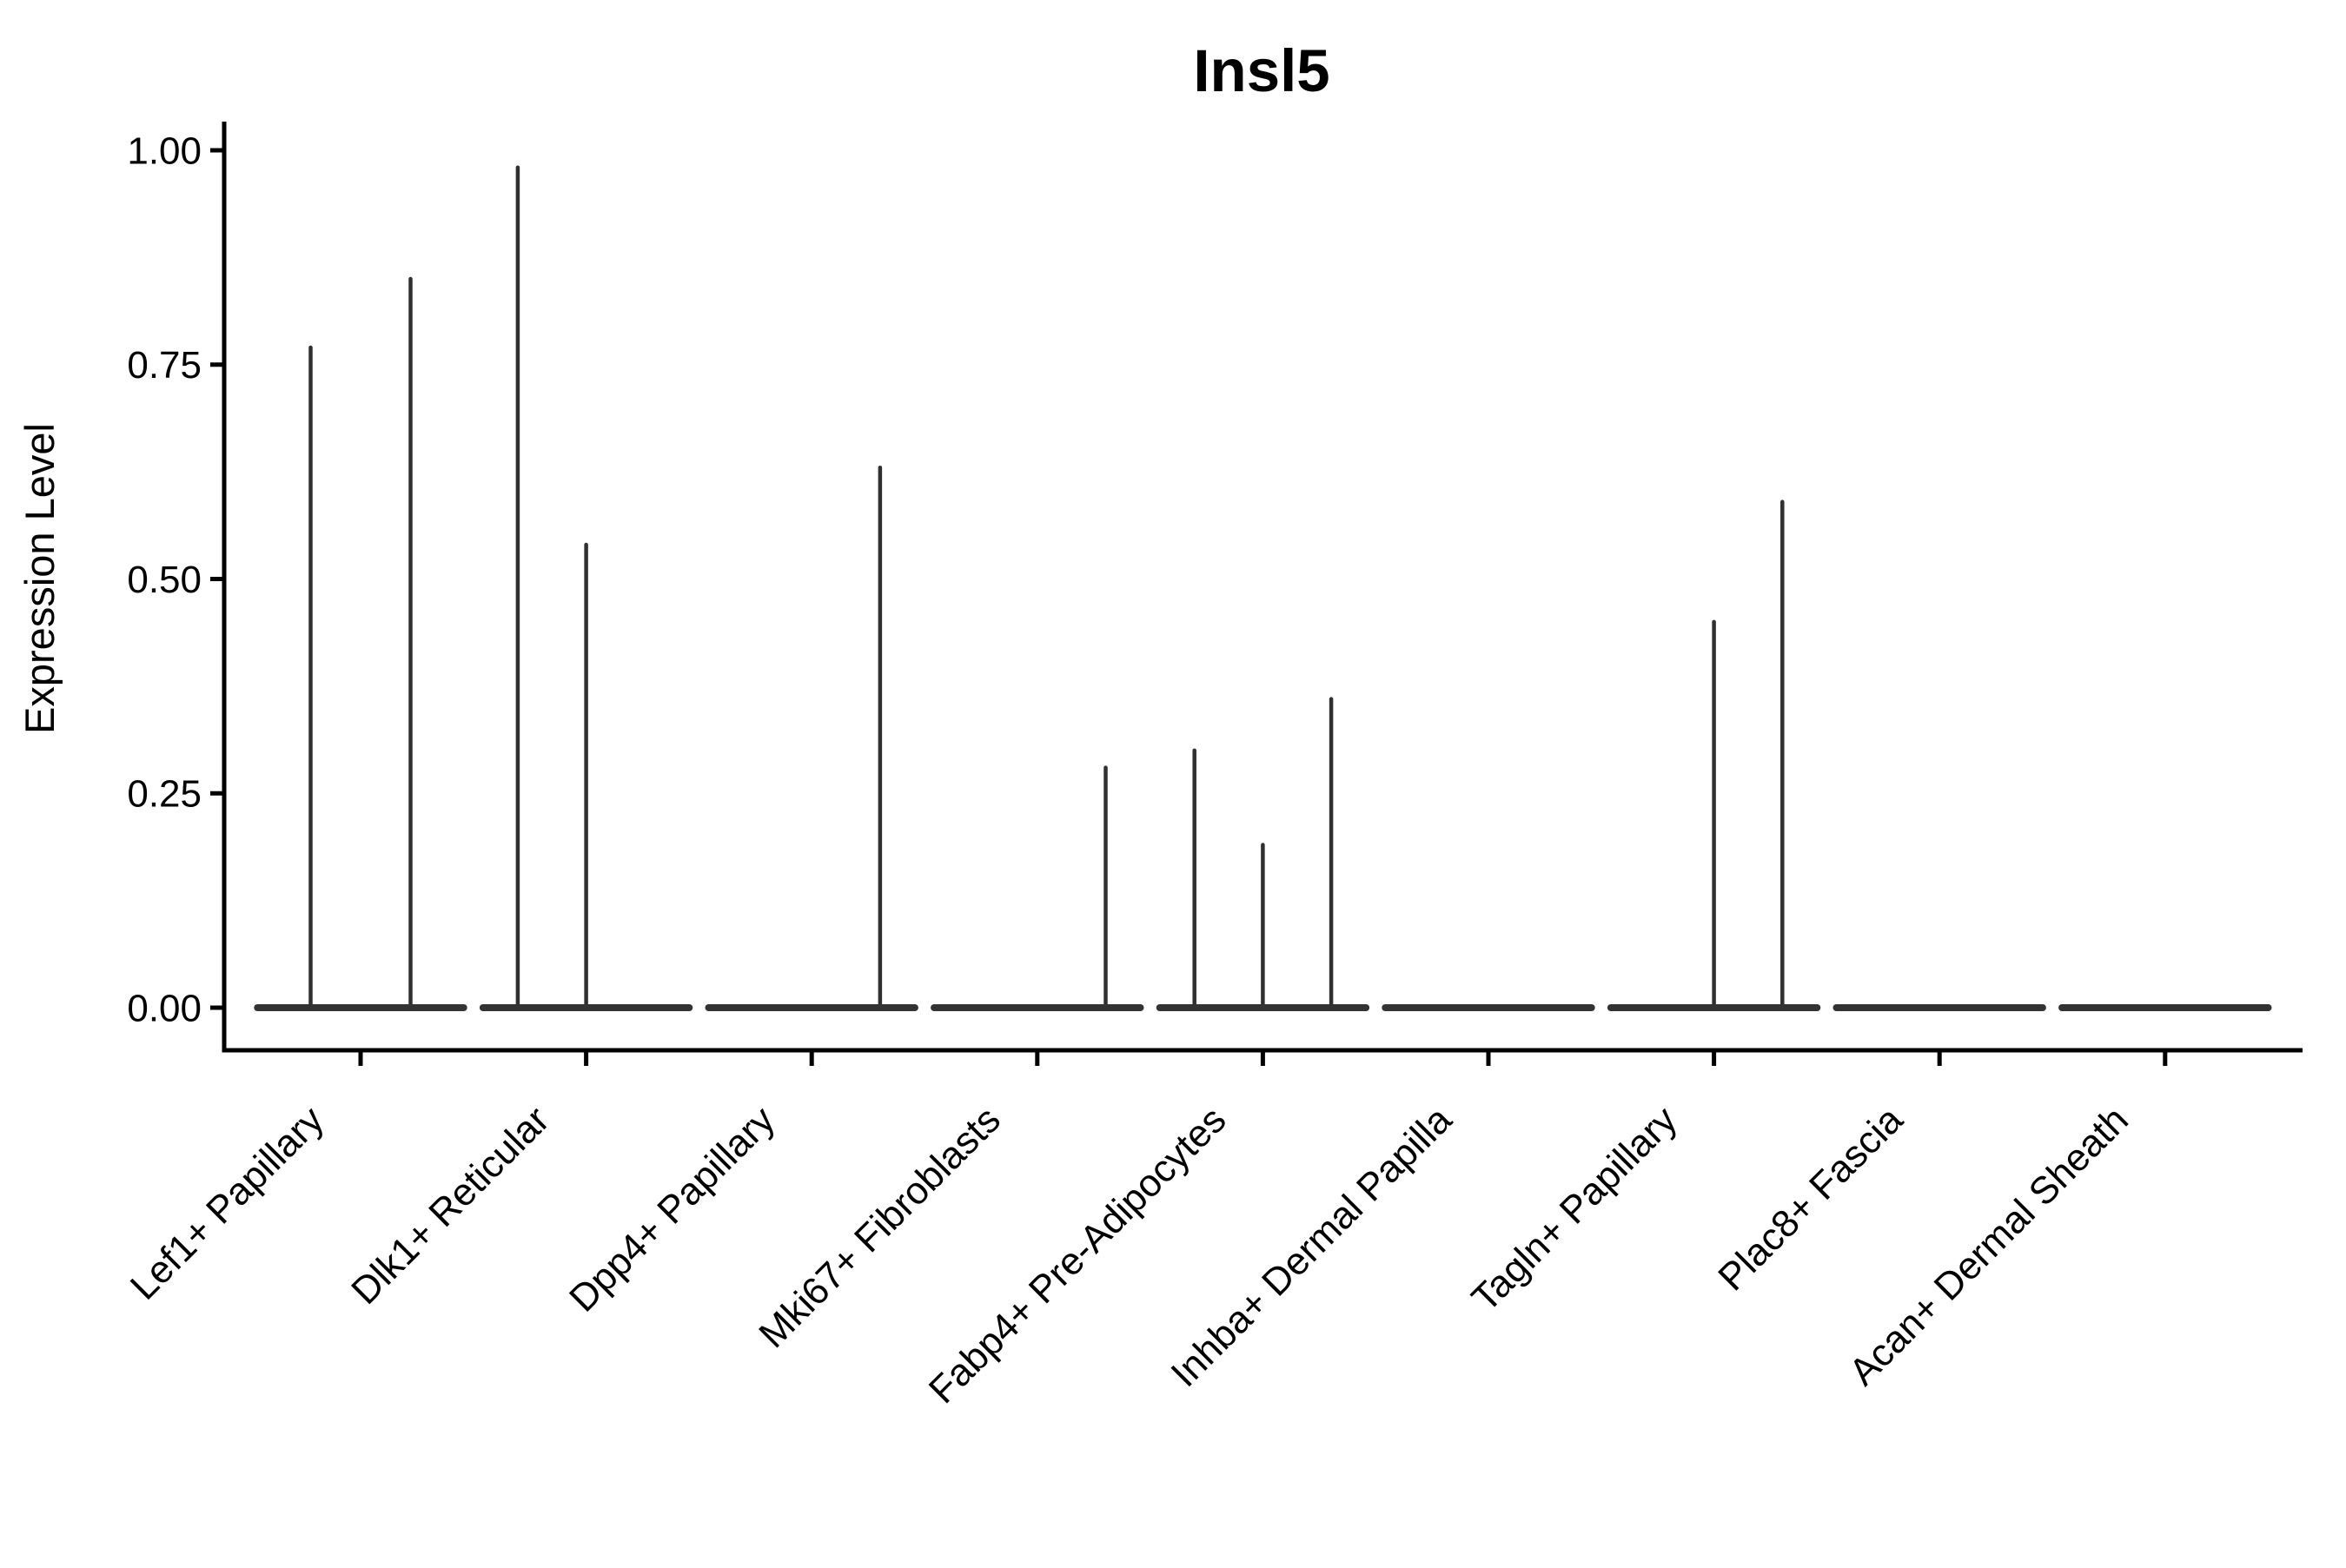 Image resolution: width=2346 pixels, height=1568 pixels. Describe the element at coordinates (1575, 1209) in the screenshot. I see `x-tick-label: Tagln+ Papillary` at that location.